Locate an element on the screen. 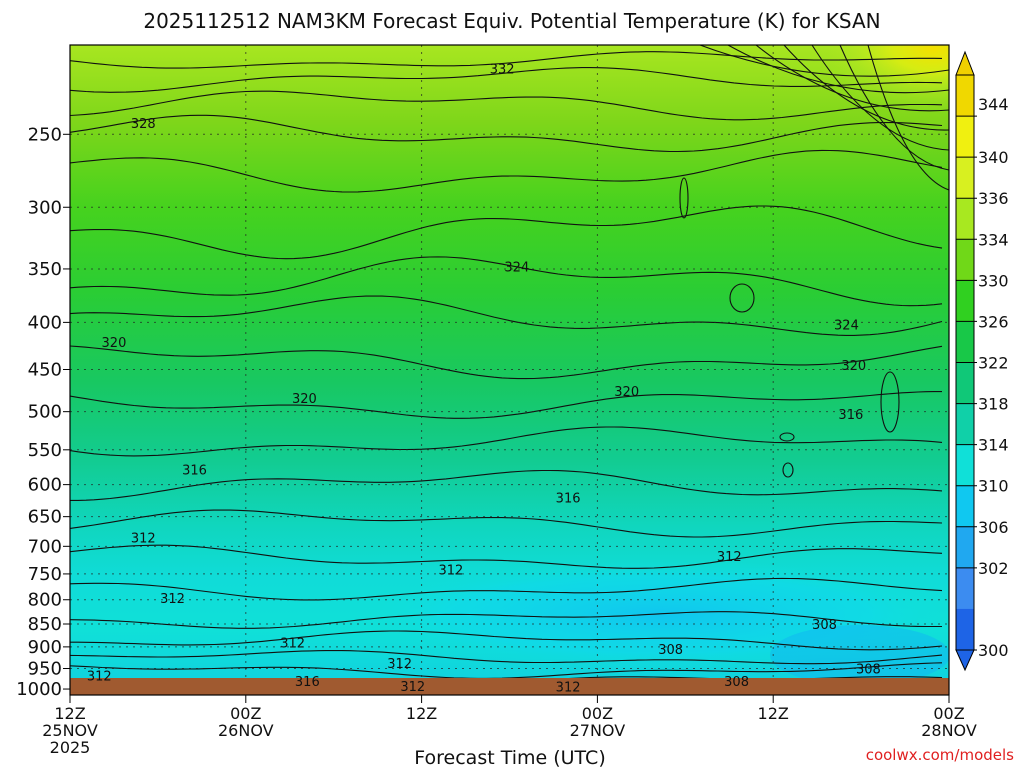 The image size is (1024, 768). x-axis-label: Forecast Time (UTC) is located at coordinates (509, 757).